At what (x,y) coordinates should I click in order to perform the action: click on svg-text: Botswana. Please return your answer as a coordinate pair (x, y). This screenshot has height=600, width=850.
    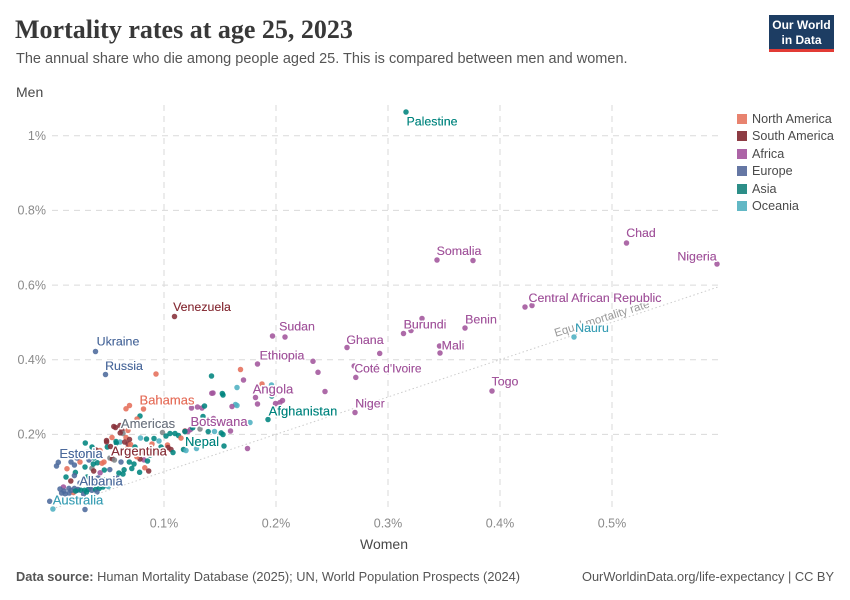
    Looking at the image, I should click on (219, 421).